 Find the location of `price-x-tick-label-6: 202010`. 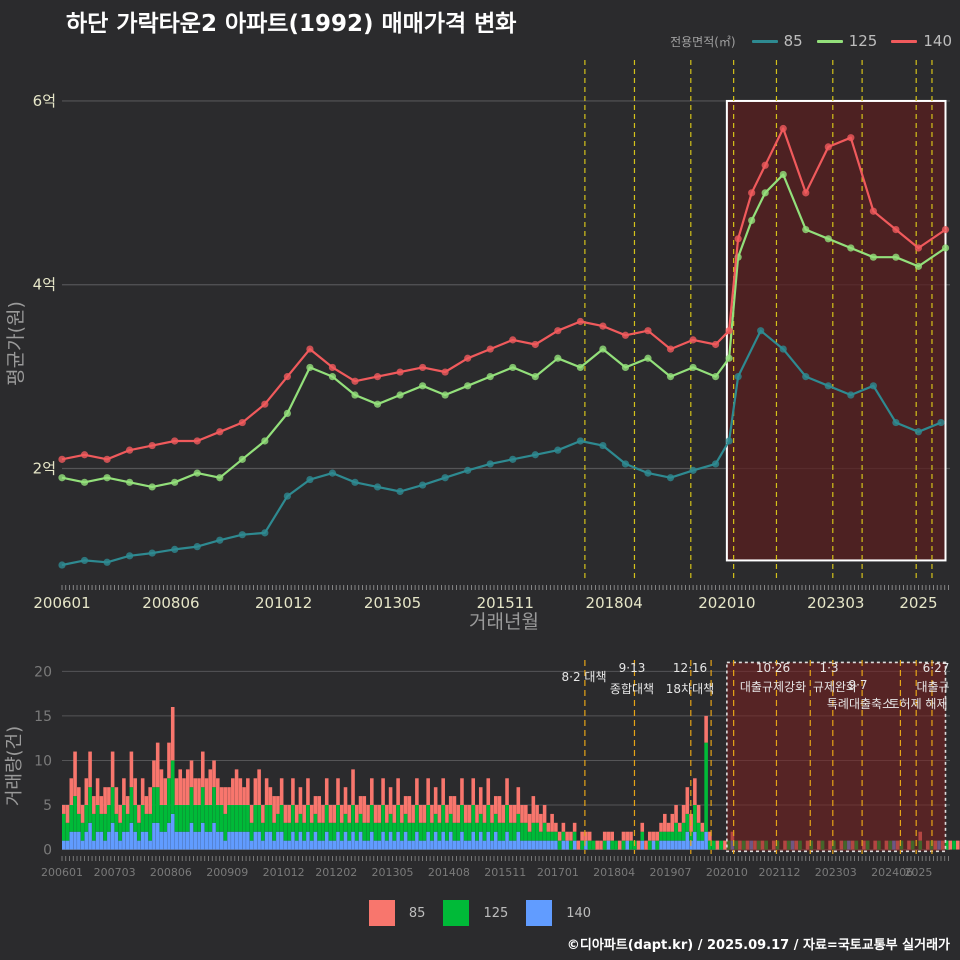

price-x-tick-label-6: 202010 is located at coordinates (726, 603).